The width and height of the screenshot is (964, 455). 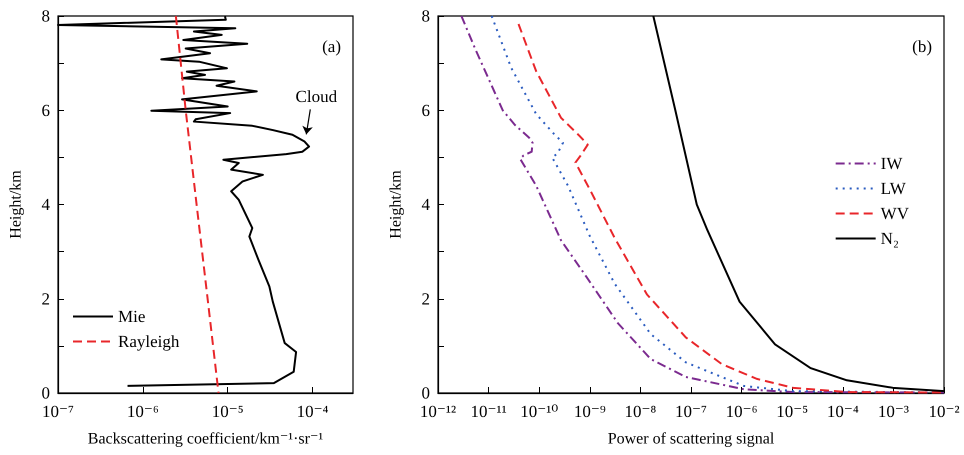 What do you see at coordinates (892, 163) in the screenshot?
I see `legend-label: IW` at bounding box center [892, 163].